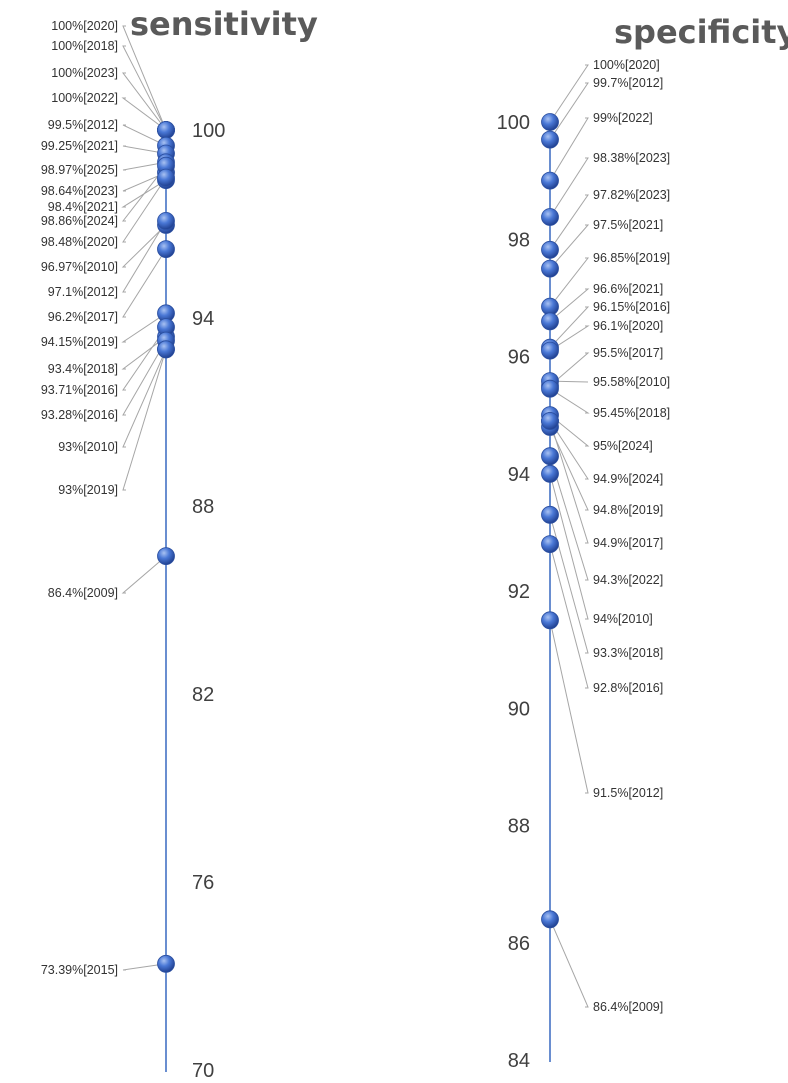 The width and height of the screenshot is (788, 1083). I want to click on specificity-data-label: 93.3%[2018], so click(628, 653).